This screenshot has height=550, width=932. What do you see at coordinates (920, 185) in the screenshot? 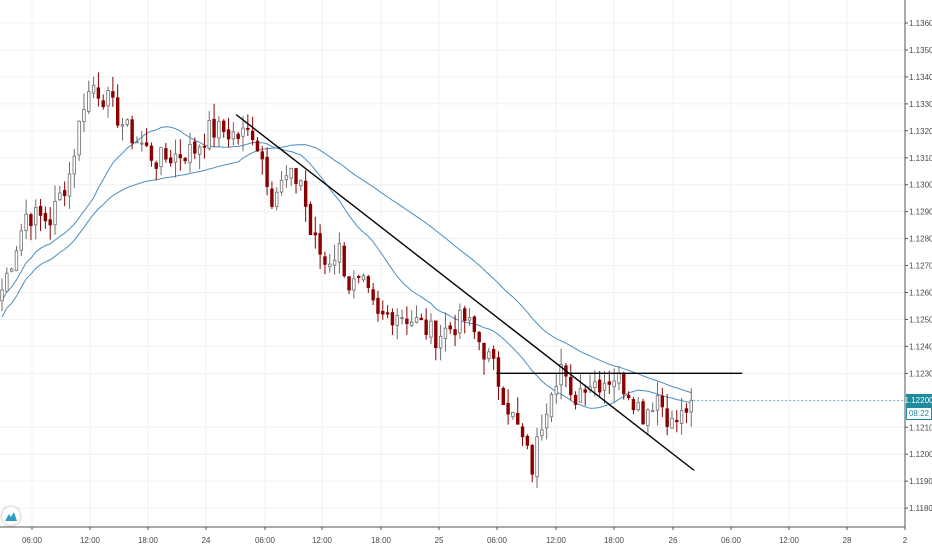
I see `price-axis-label: 1.13000` at bounding box center [920, 185].